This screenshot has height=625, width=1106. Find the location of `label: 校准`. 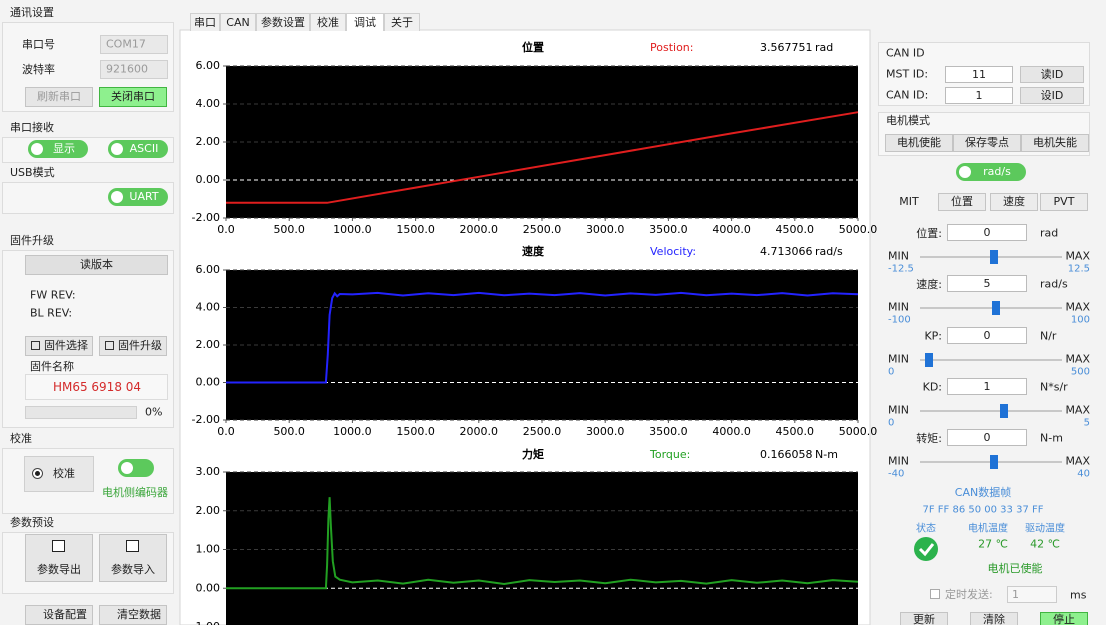

label: 校准 is located at coordinates (21, 438).